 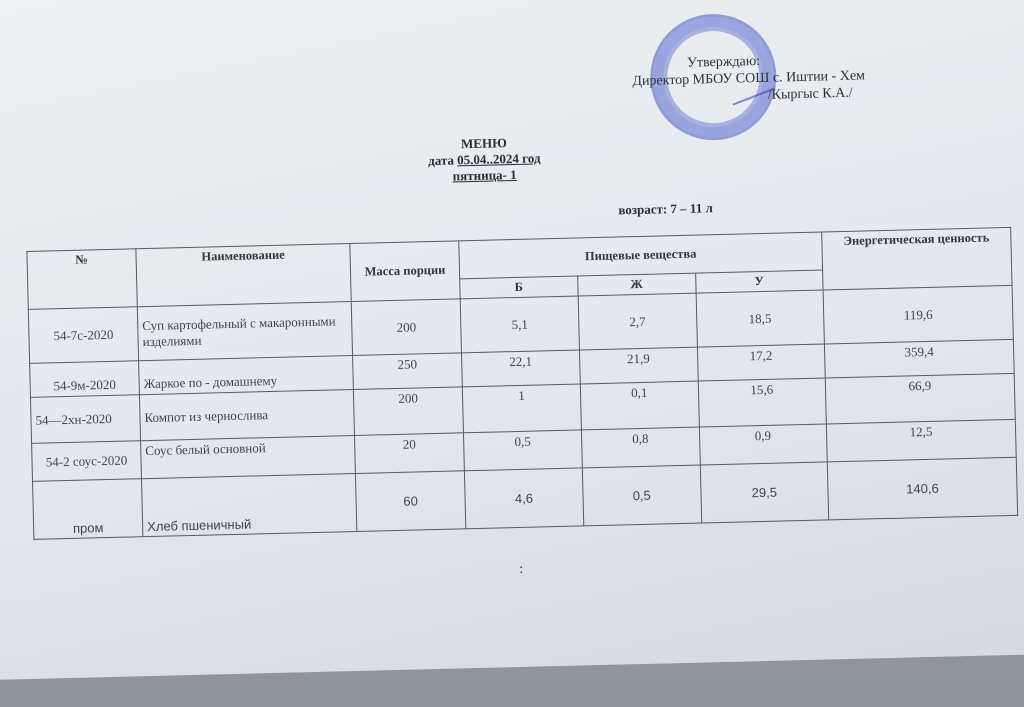 What do you see at coordinates (409, 453) in the screenshot?
I see `cell-mass: 20` at bounding box center [409, 453].